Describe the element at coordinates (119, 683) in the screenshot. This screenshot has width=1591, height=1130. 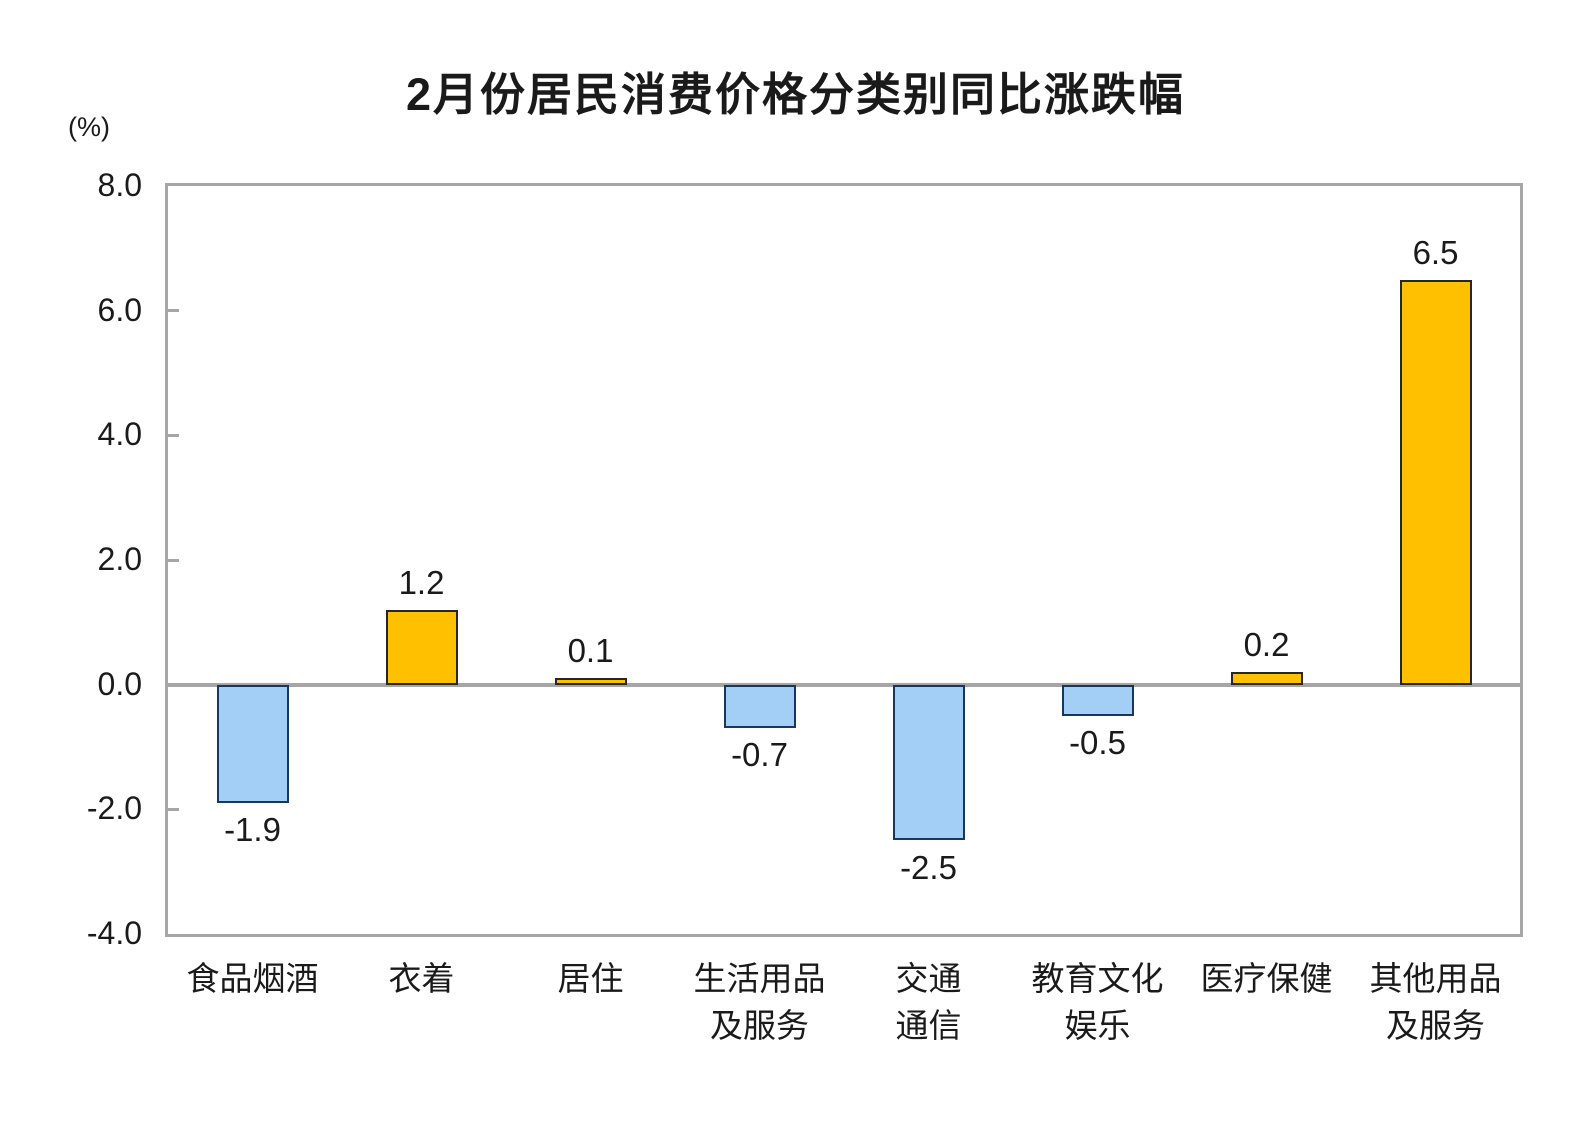
I see `y-axis-tick-label-0.0: 0.0` at that location.